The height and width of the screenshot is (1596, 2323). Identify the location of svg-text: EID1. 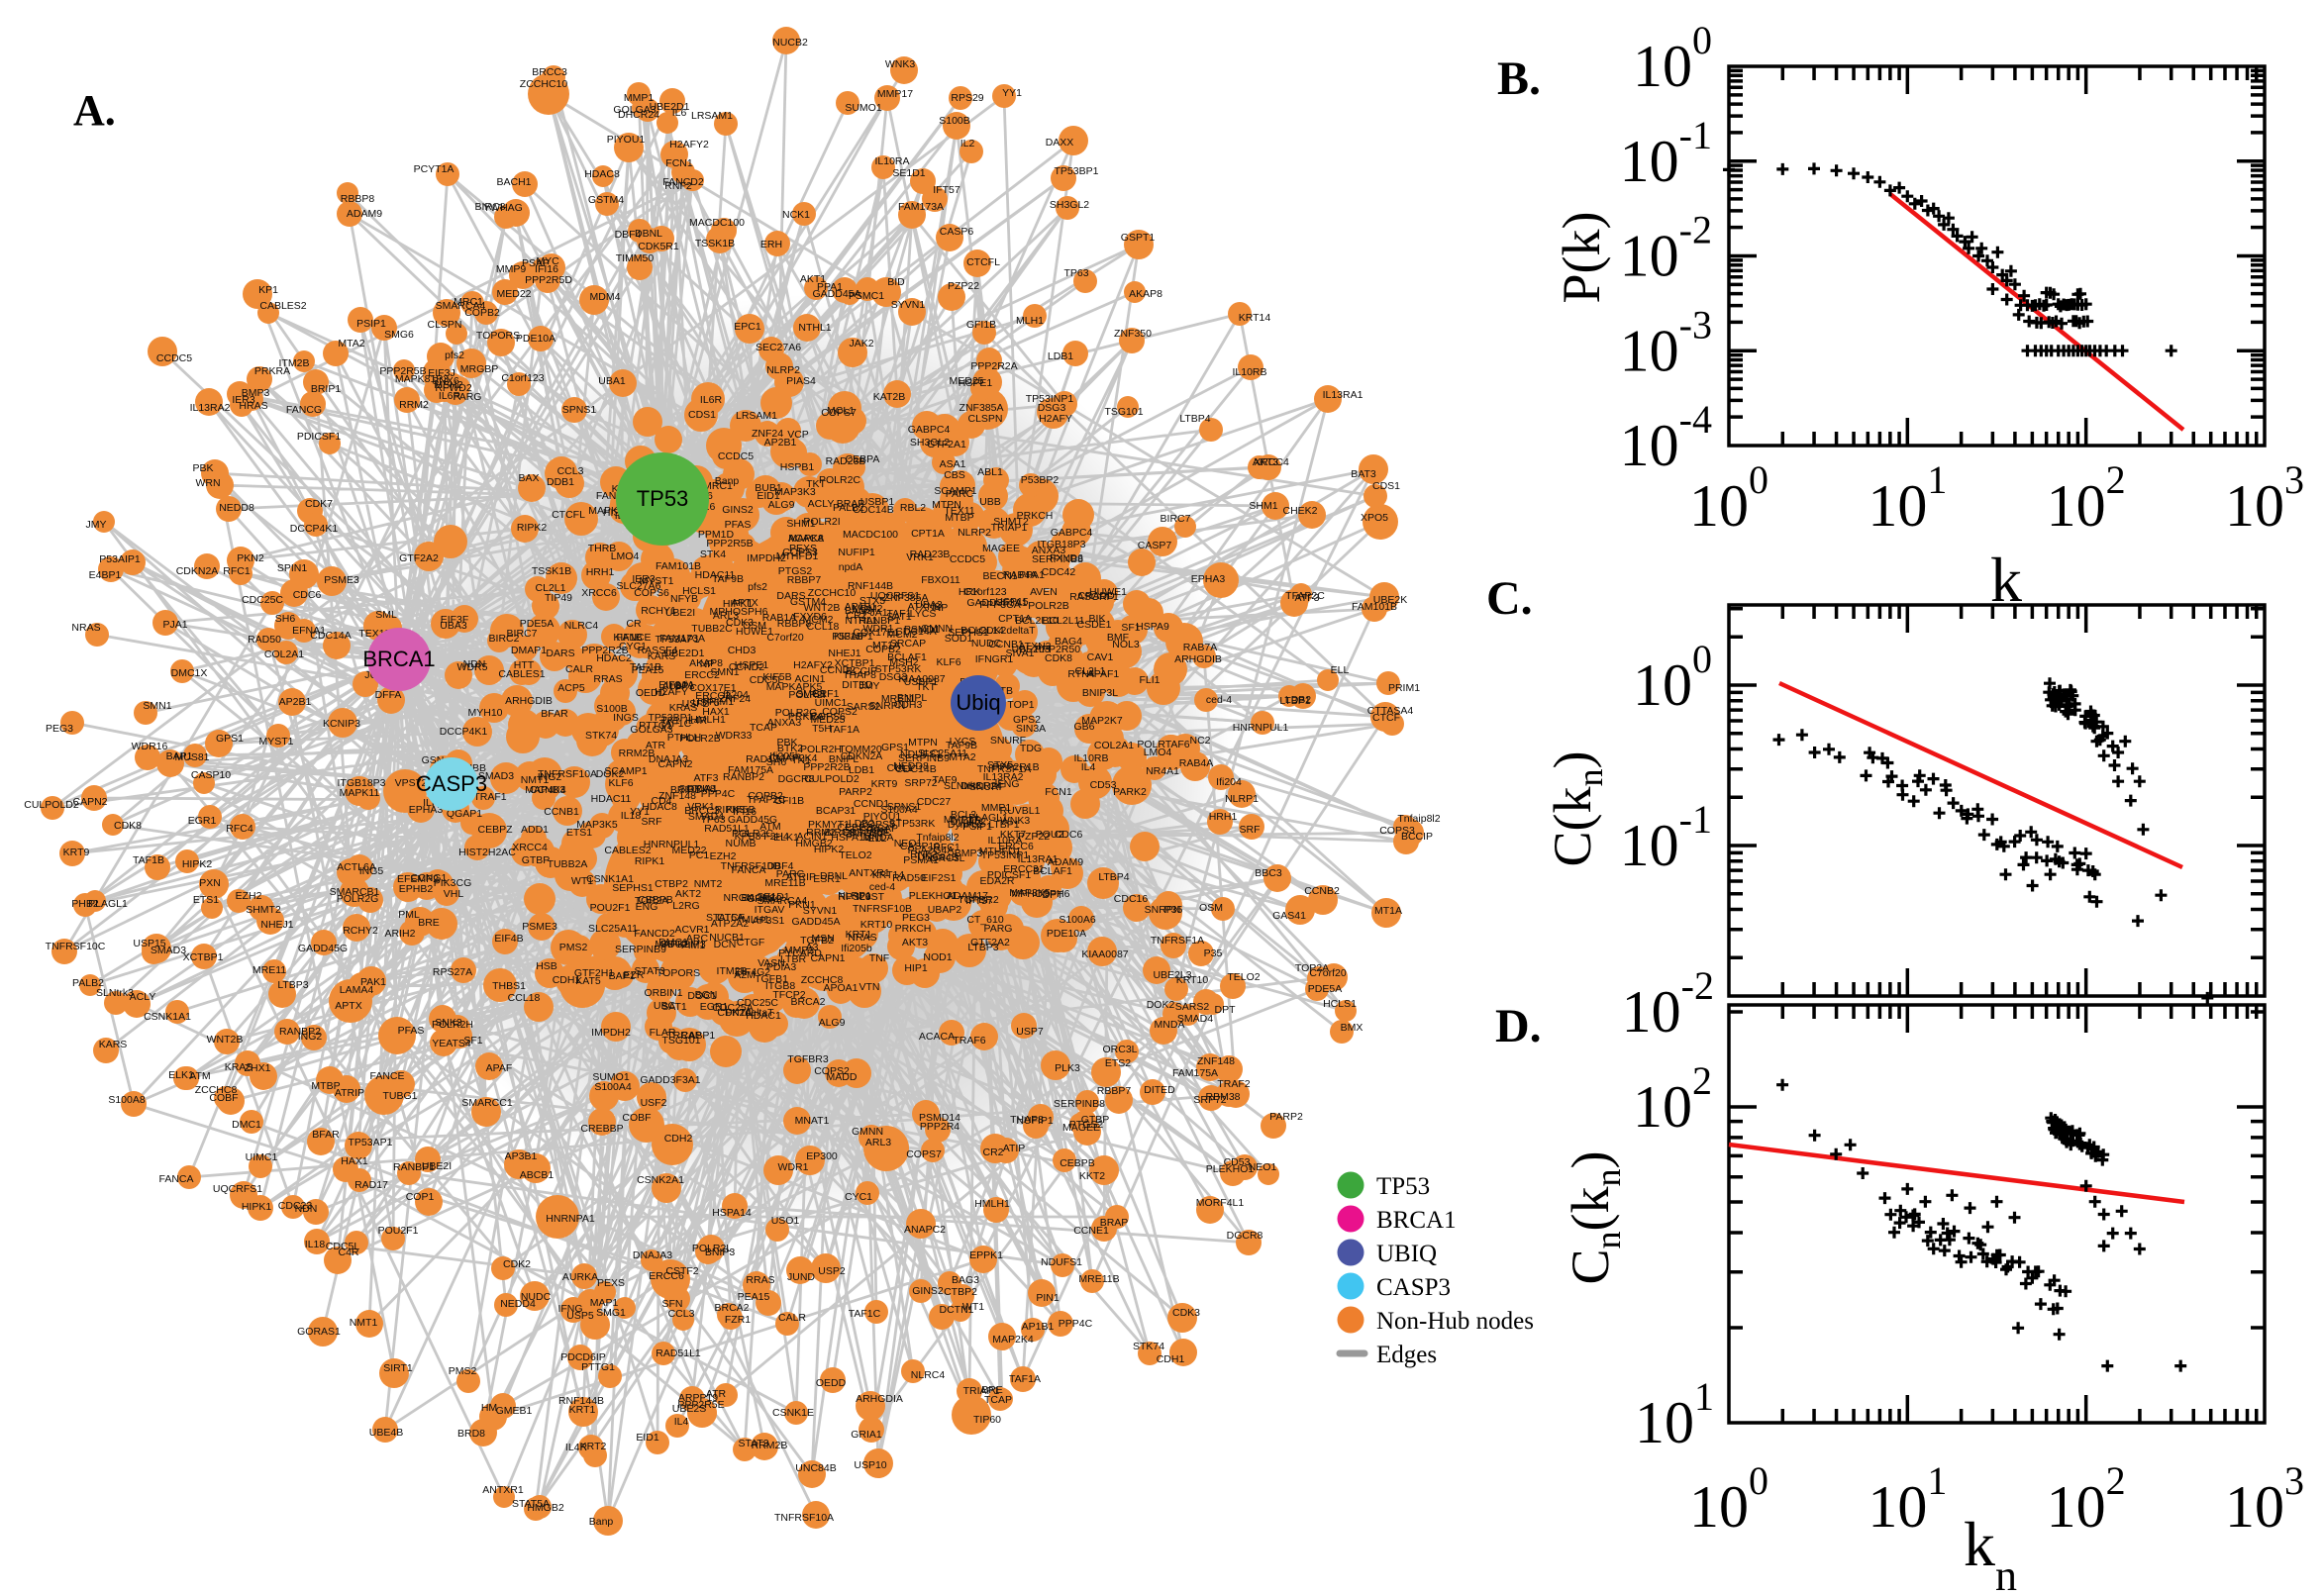
(647, 1438).